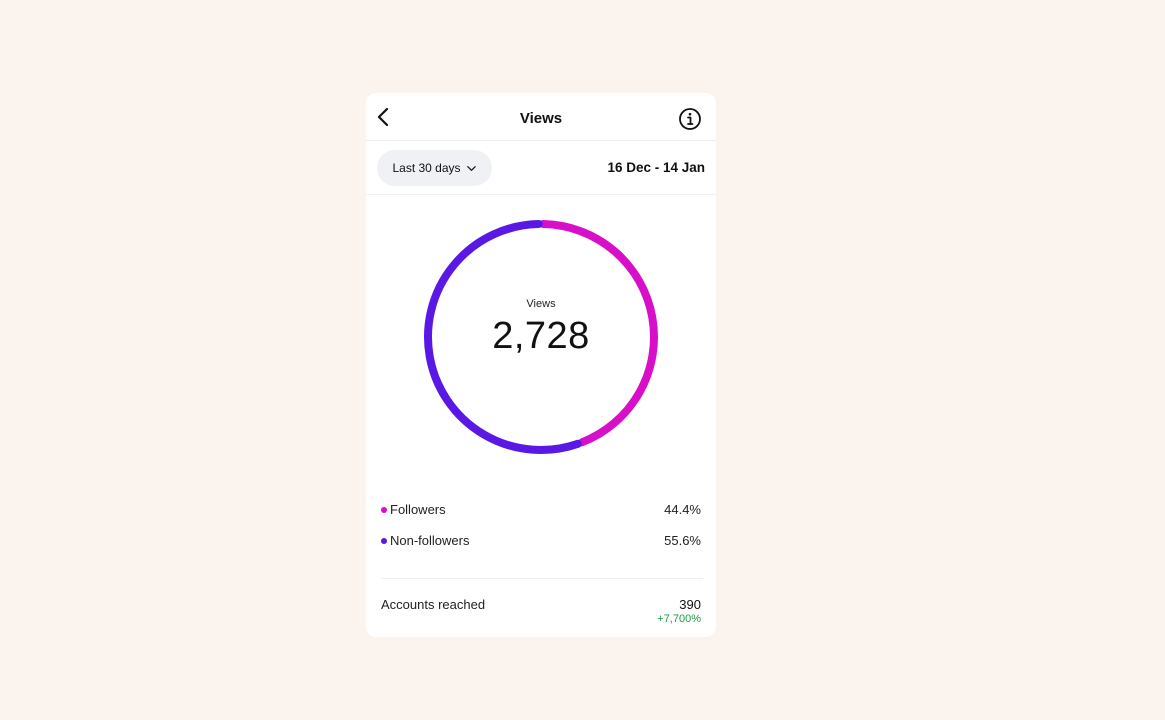 The image size is (1165, 720). I want to click on legend-label-followers: Followers, so click(418, 509).